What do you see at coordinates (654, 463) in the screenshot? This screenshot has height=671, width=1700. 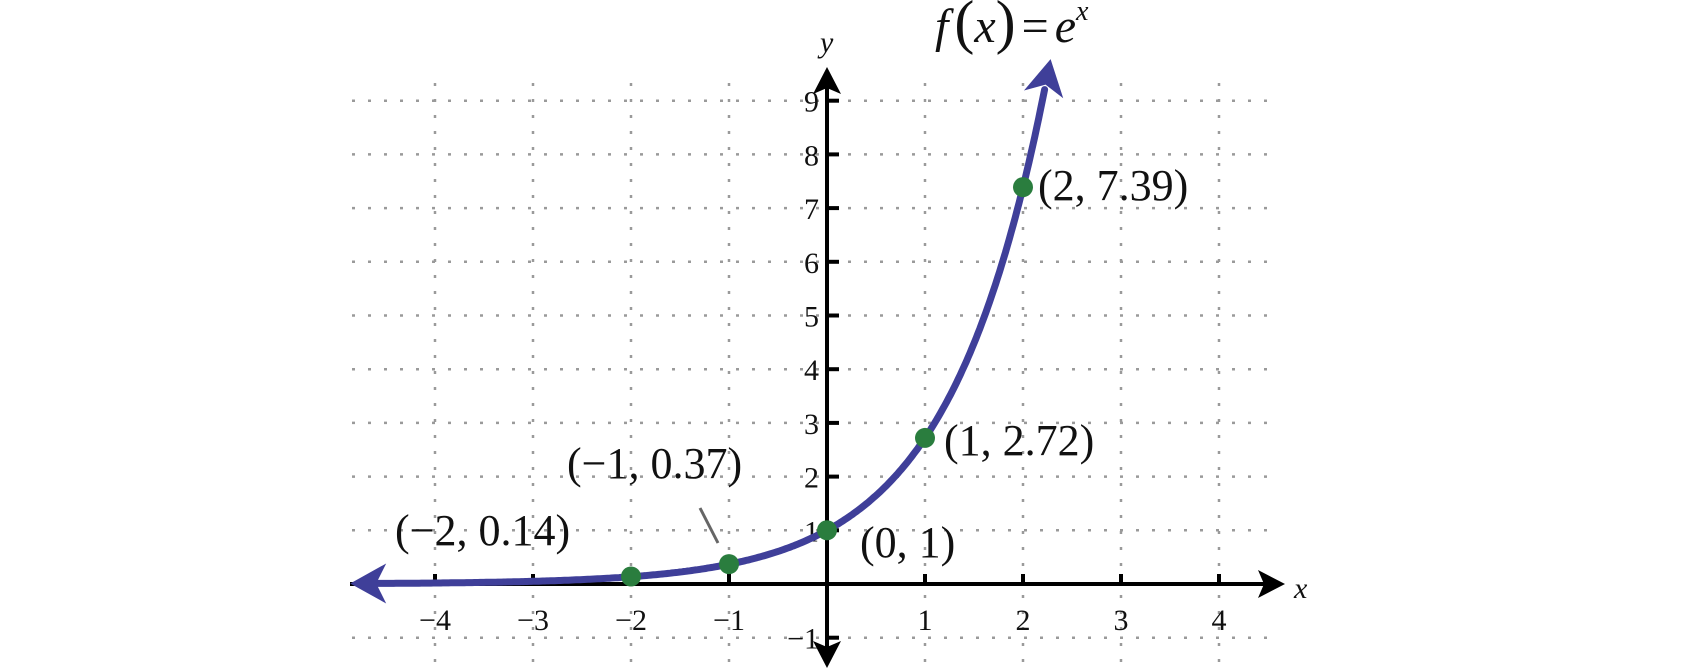 I see `point-label: (−1, 0.37)` at bounding box center [654, 463].